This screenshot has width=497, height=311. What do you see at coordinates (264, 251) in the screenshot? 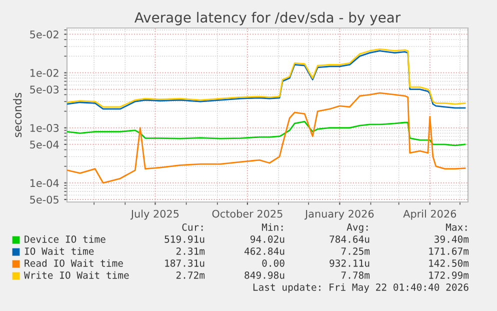
I see `text: 462.84u` at bounding box center [264, 251].